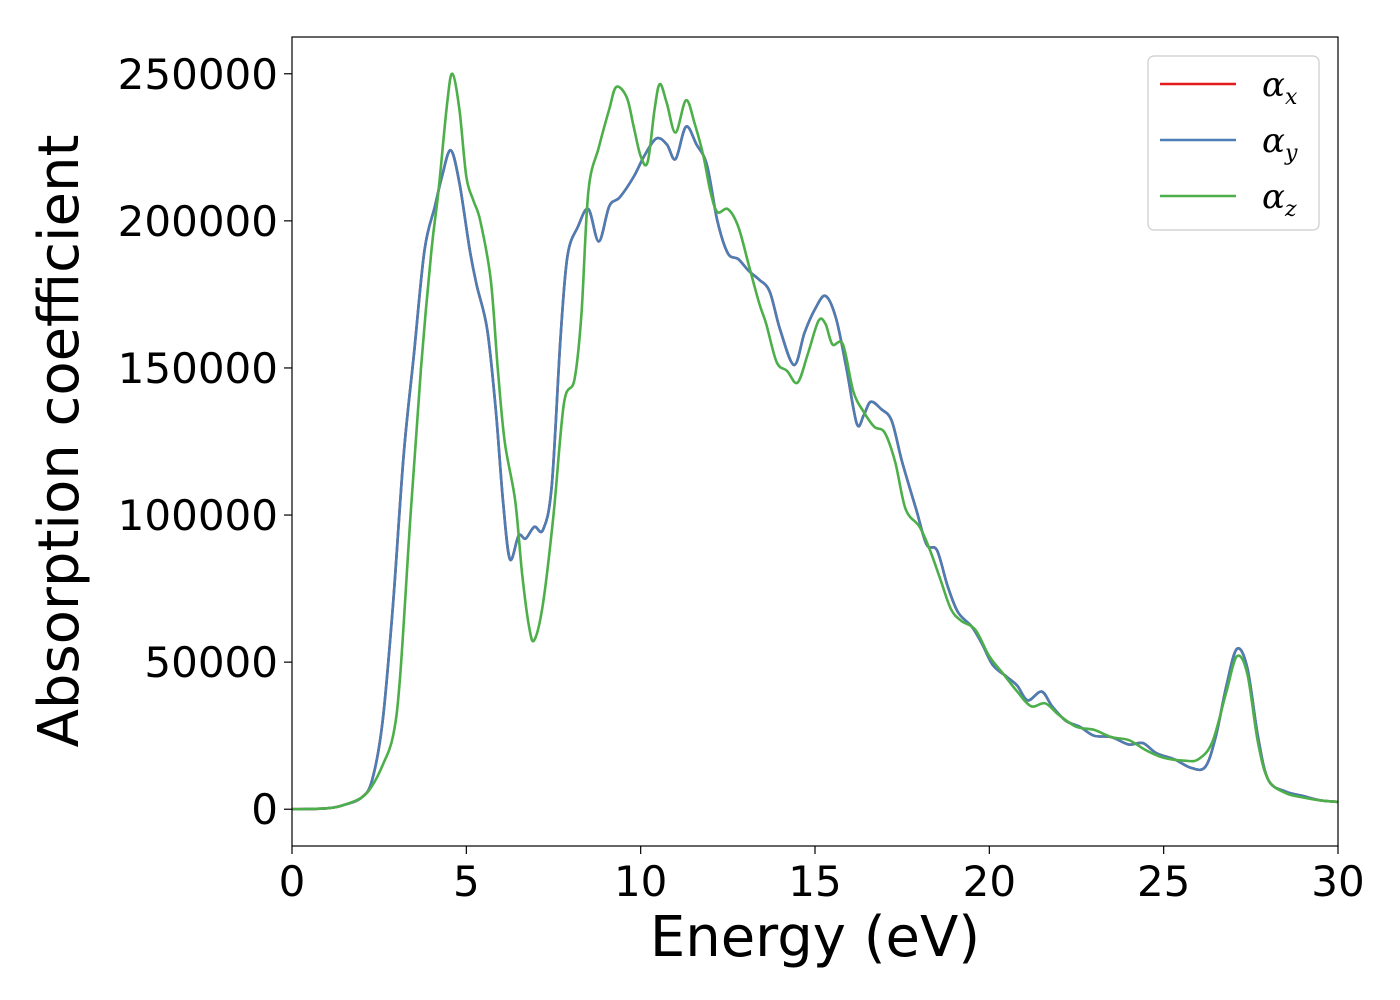  Describe the element at coordinates (205, 442) in the screenshot. I see `y-axis: 0 50000 100000 150000 200000 250000` at that location.